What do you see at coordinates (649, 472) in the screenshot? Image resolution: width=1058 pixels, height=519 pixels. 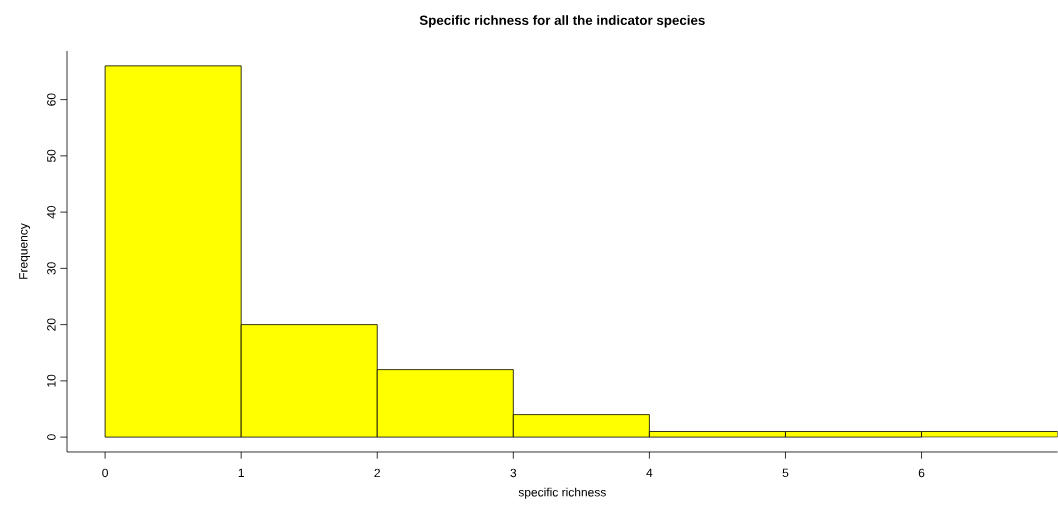 I see `x-tick-label: 4` at bounding box center [649, 472].